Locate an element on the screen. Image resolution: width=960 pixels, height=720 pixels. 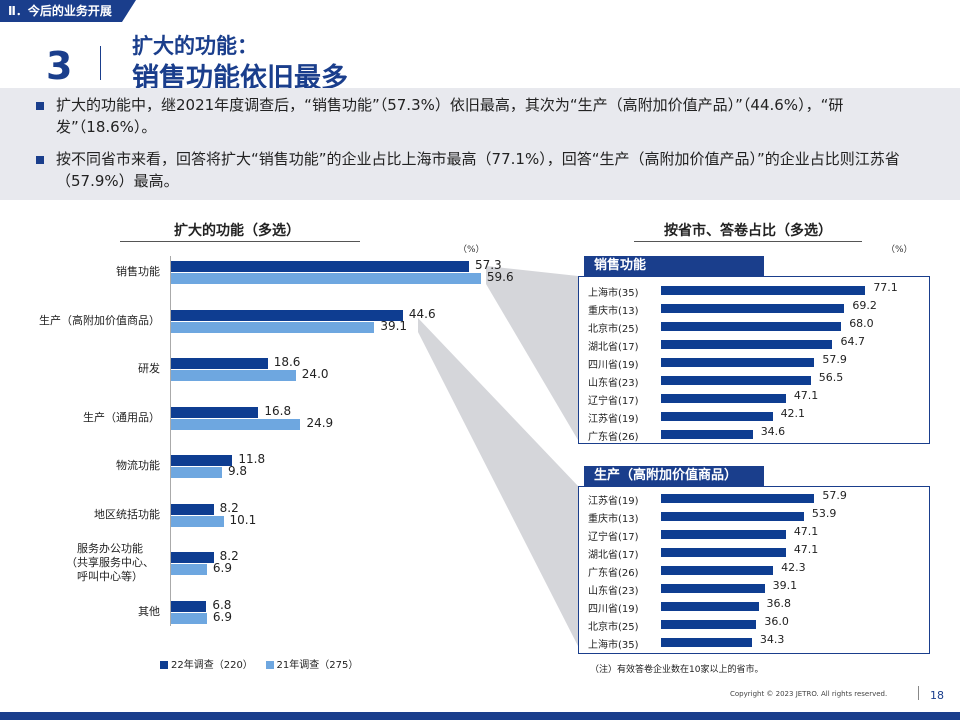
panel-category-label: 四川省(19) is located at coordinates (613, 609).